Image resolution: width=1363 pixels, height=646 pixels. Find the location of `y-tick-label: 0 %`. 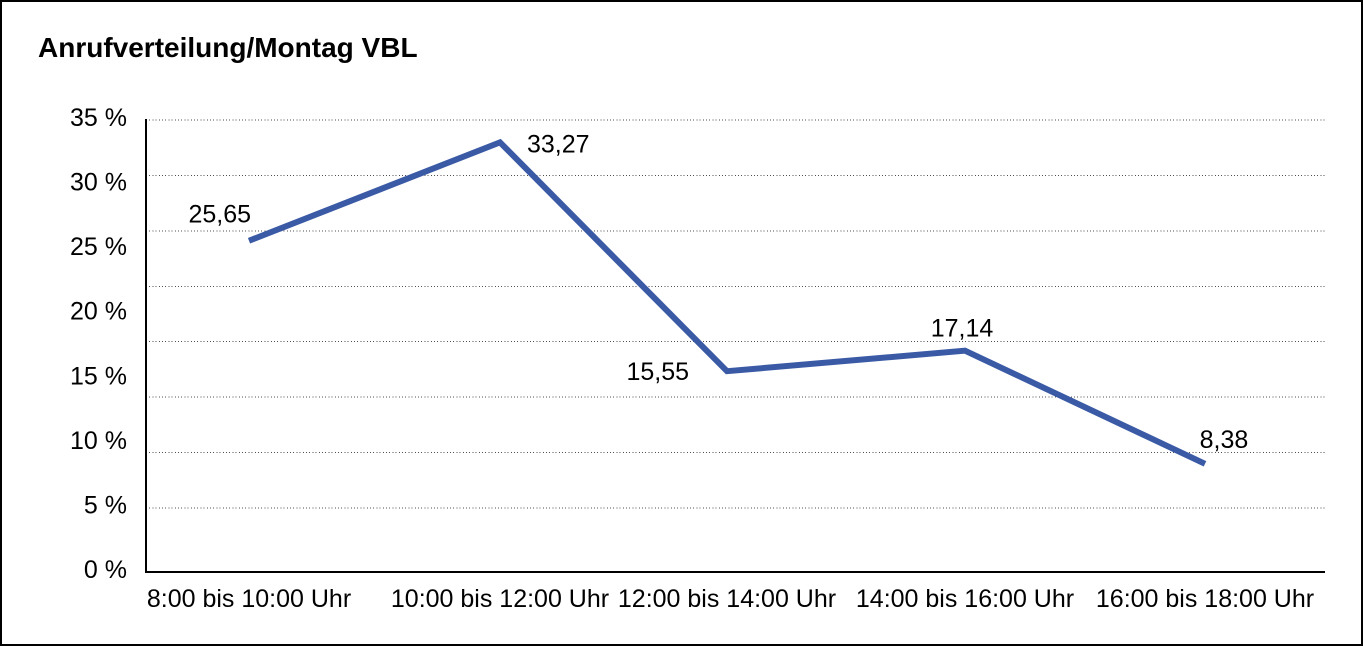

y-tick-label: 0 % is located at coordinates (105, 570).